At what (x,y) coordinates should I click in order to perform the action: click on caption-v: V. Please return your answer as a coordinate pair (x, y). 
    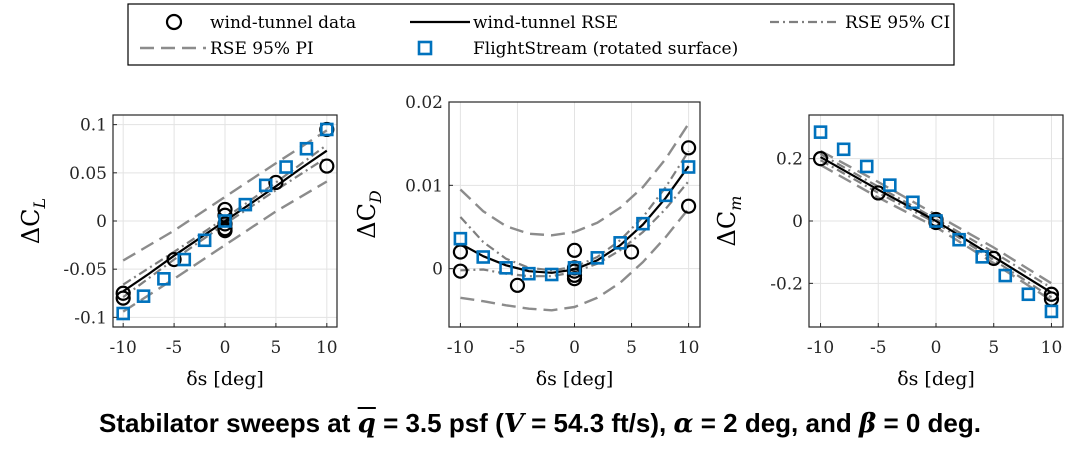
    Looking at the image, I should click on (513, 424).